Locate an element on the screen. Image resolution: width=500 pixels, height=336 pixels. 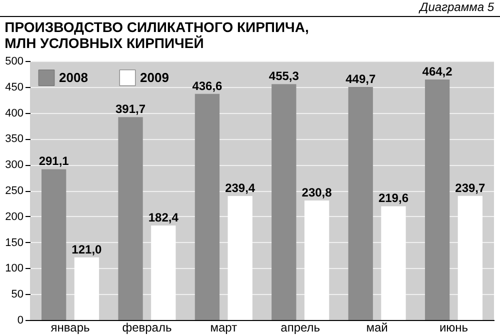
y-tick-label: 400 is located at coordinates (14, 113).